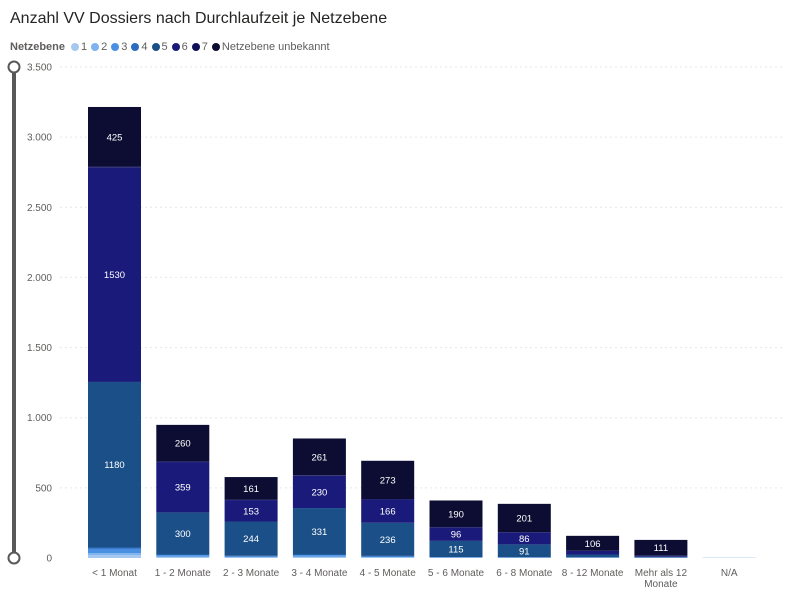  Describe the element at coordinates (204, 47) in the screenshot. I see `legend-label: 7` at that location.